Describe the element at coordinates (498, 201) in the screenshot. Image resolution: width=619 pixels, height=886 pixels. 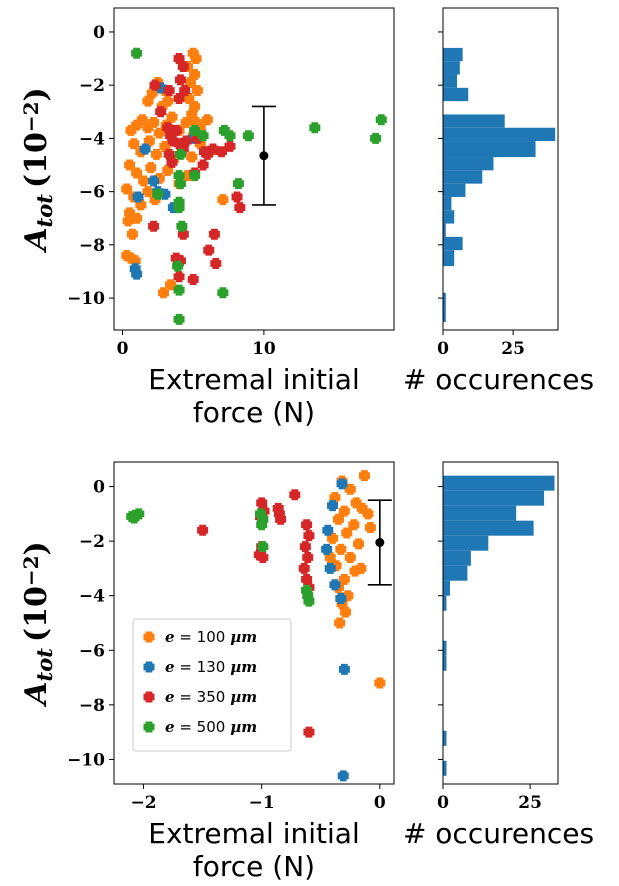
I see `top-histogram-panel: 0 25 # occurences` at that location.